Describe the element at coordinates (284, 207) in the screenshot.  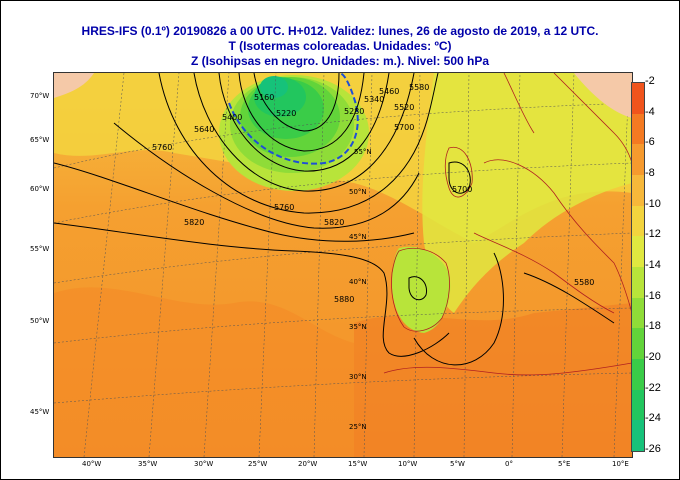
I see `contour-label-5760: 5760` at that location.